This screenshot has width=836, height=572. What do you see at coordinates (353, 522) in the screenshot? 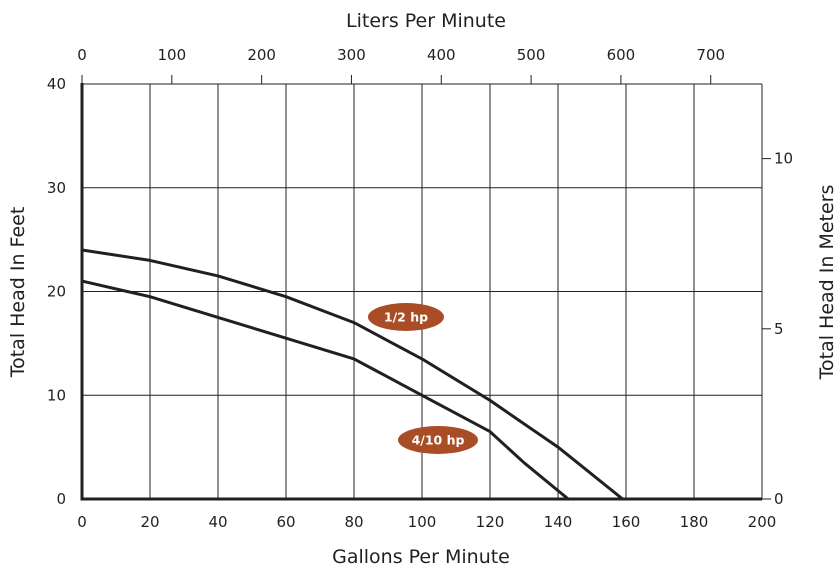
I see `x-tick-label: 80` at bounding box center [353, 522].